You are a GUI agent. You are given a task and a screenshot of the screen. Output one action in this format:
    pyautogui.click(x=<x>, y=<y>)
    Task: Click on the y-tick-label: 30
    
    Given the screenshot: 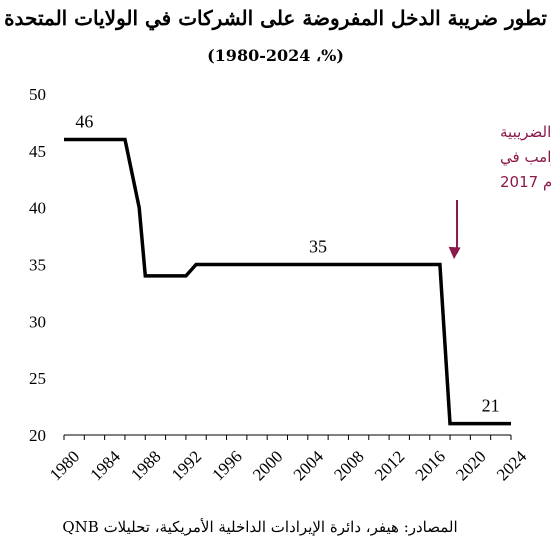 What is the action you would take?
    pyautogui.click(x=37, y=321)
    